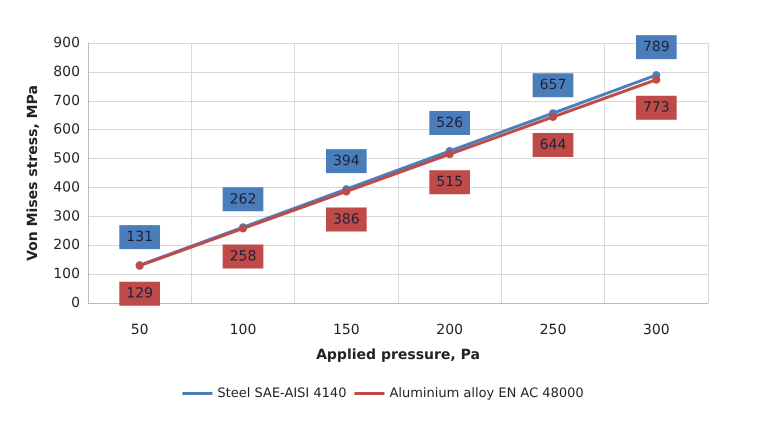 The height and width of the screenshot is (423, 767). Describe the element at coordinates (656, 108) in the screenshot. I see `data-label: 773` at that location.